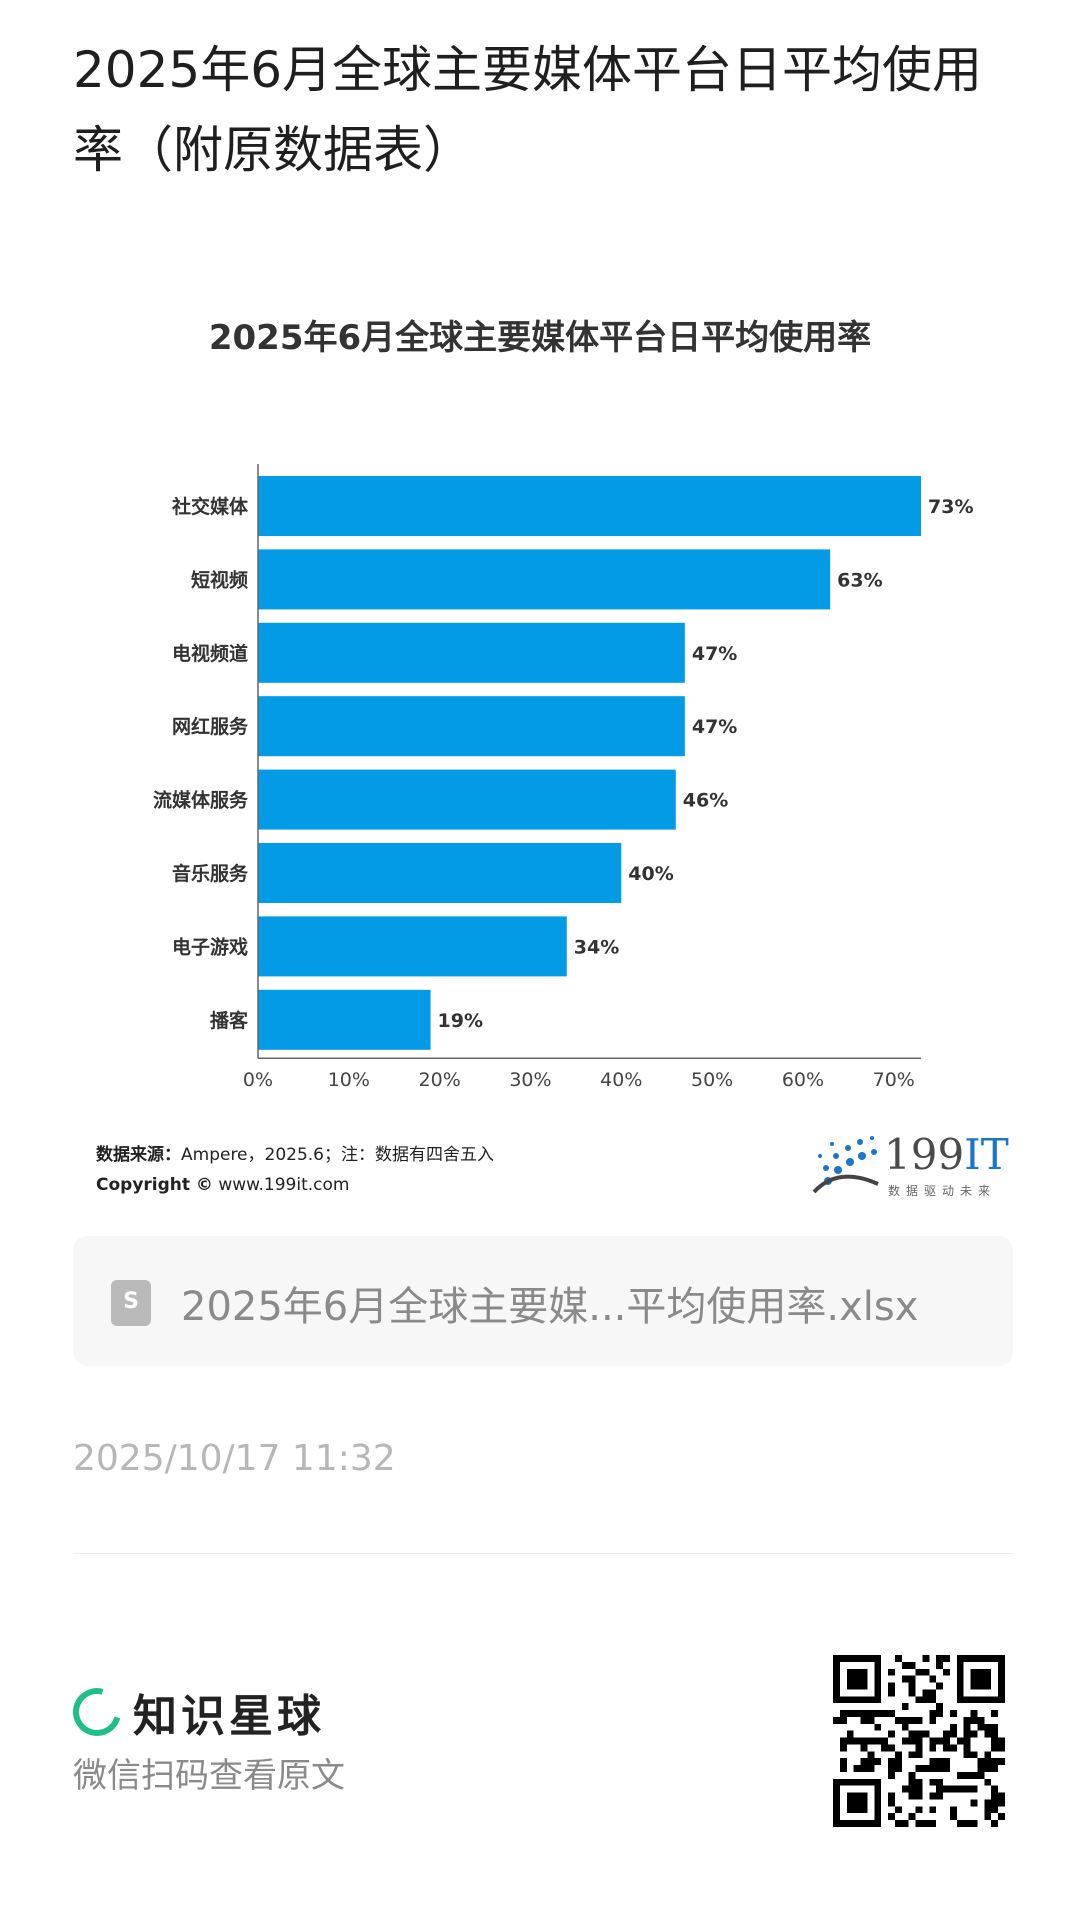 This screenshot has height=1917, width=1080. What do you see at coordinates (210, 946) in the screenshot?
I see `category-label: 电子游戏` at bounding box center [210, 946].